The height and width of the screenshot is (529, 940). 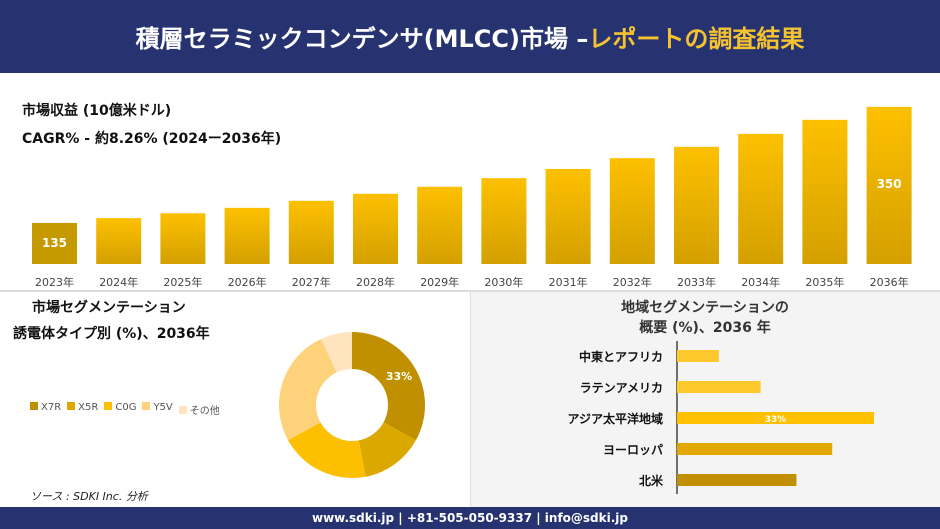 What do you see at coordinates (615, 418) in the screenshot?
I see `region-label: アジア太平洋地域` at bounding box center [615, 418].